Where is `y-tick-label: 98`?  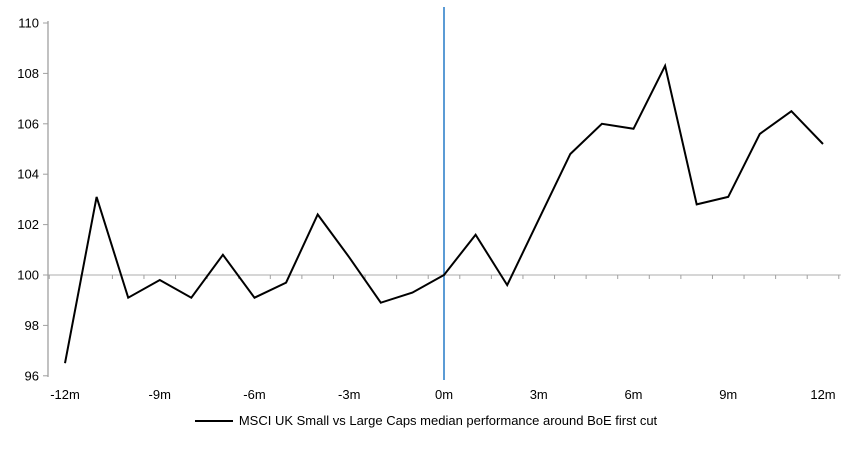
y-tick-label: 98 is located at coordinates (32, 325).